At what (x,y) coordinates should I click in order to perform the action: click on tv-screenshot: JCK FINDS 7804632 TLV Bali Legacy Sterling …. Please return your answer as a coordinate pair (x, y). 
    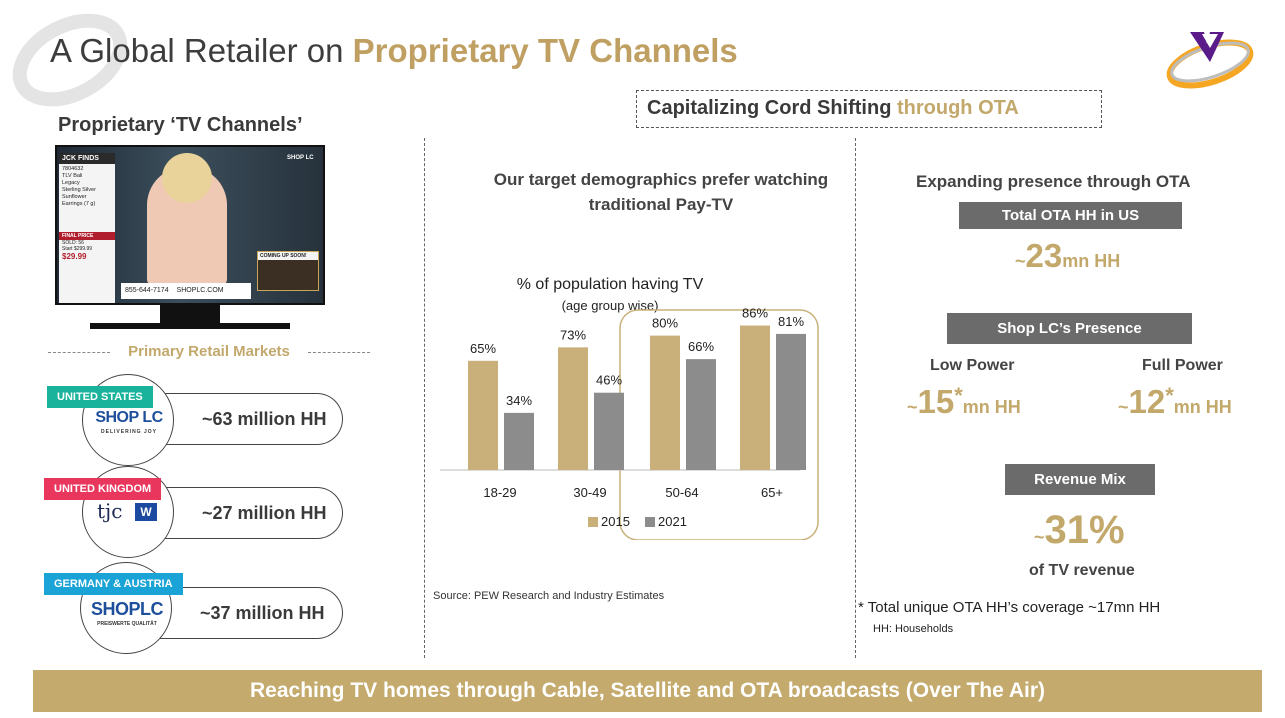
    Looking at the image, I should click on (190, 238).